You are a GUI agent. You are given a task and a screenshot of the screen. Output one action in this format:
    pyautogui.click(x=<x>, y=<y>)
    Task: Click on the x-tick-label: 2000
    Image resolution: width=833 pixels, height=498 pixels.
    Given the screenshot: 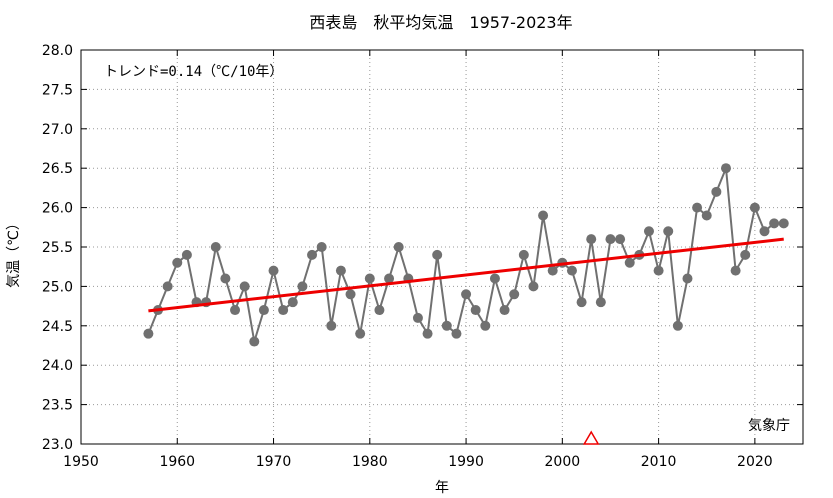 What is the action you would take?
    pyautogui.click(x=563, y=462)
    